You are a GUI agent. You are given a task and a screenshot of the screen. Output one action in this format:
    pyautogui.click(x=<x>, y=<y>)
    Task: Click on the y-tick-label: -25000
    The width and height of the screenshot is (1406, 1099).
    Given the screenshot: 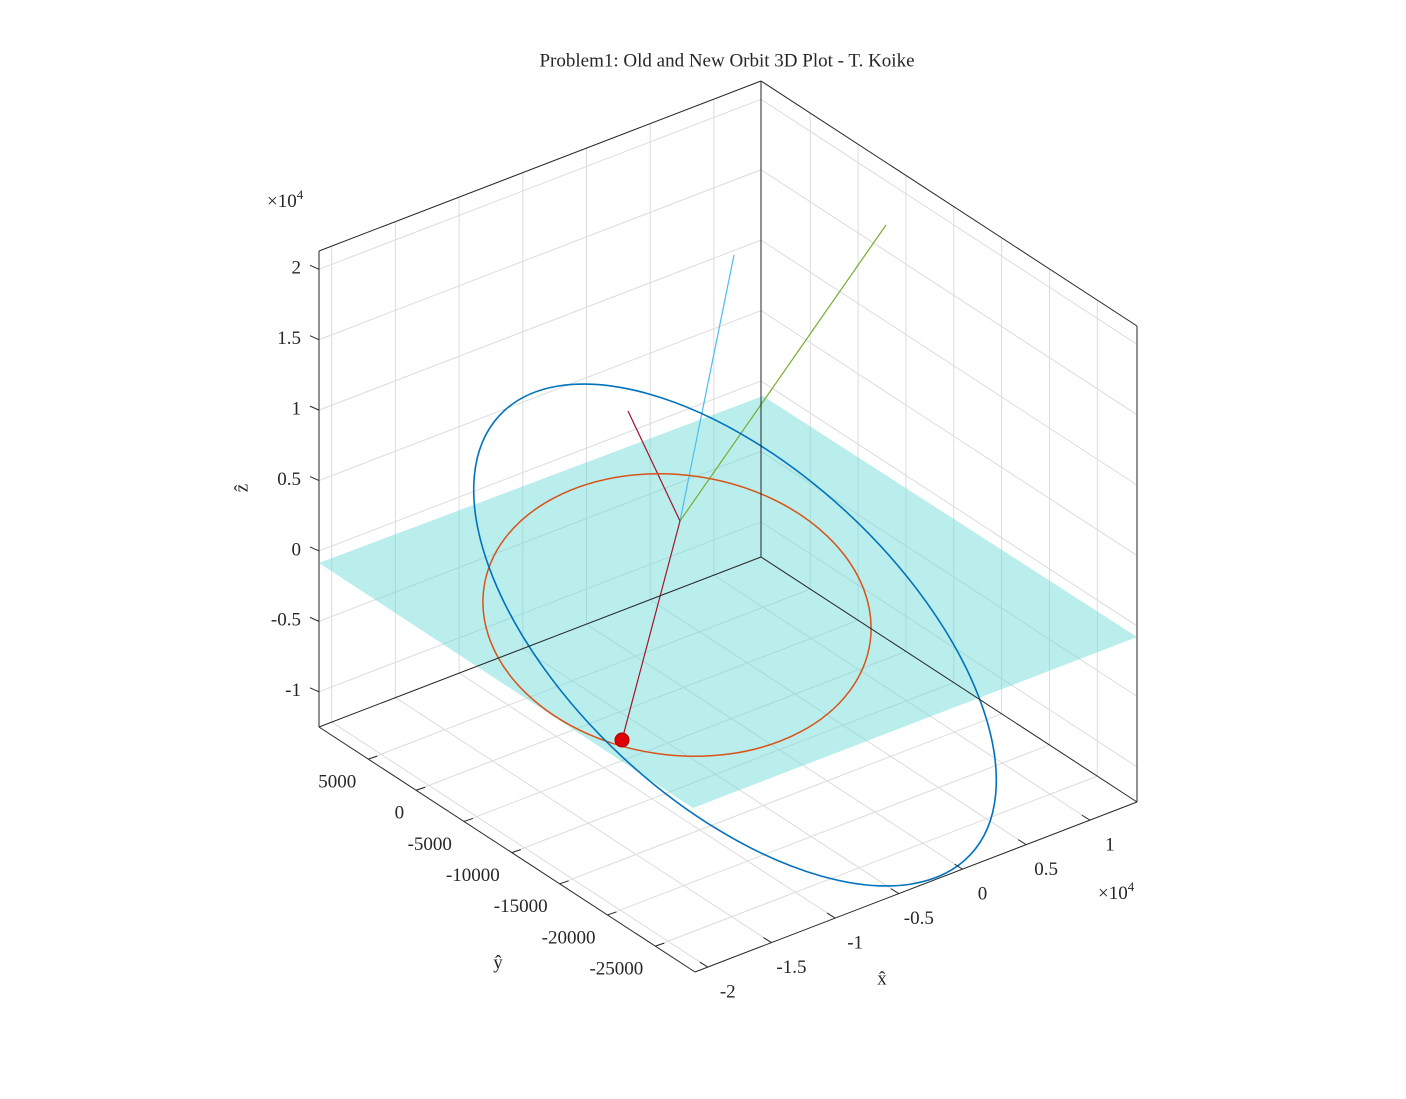 What is the action you would take?
    pyautogui.click(x=616, y=968)
    